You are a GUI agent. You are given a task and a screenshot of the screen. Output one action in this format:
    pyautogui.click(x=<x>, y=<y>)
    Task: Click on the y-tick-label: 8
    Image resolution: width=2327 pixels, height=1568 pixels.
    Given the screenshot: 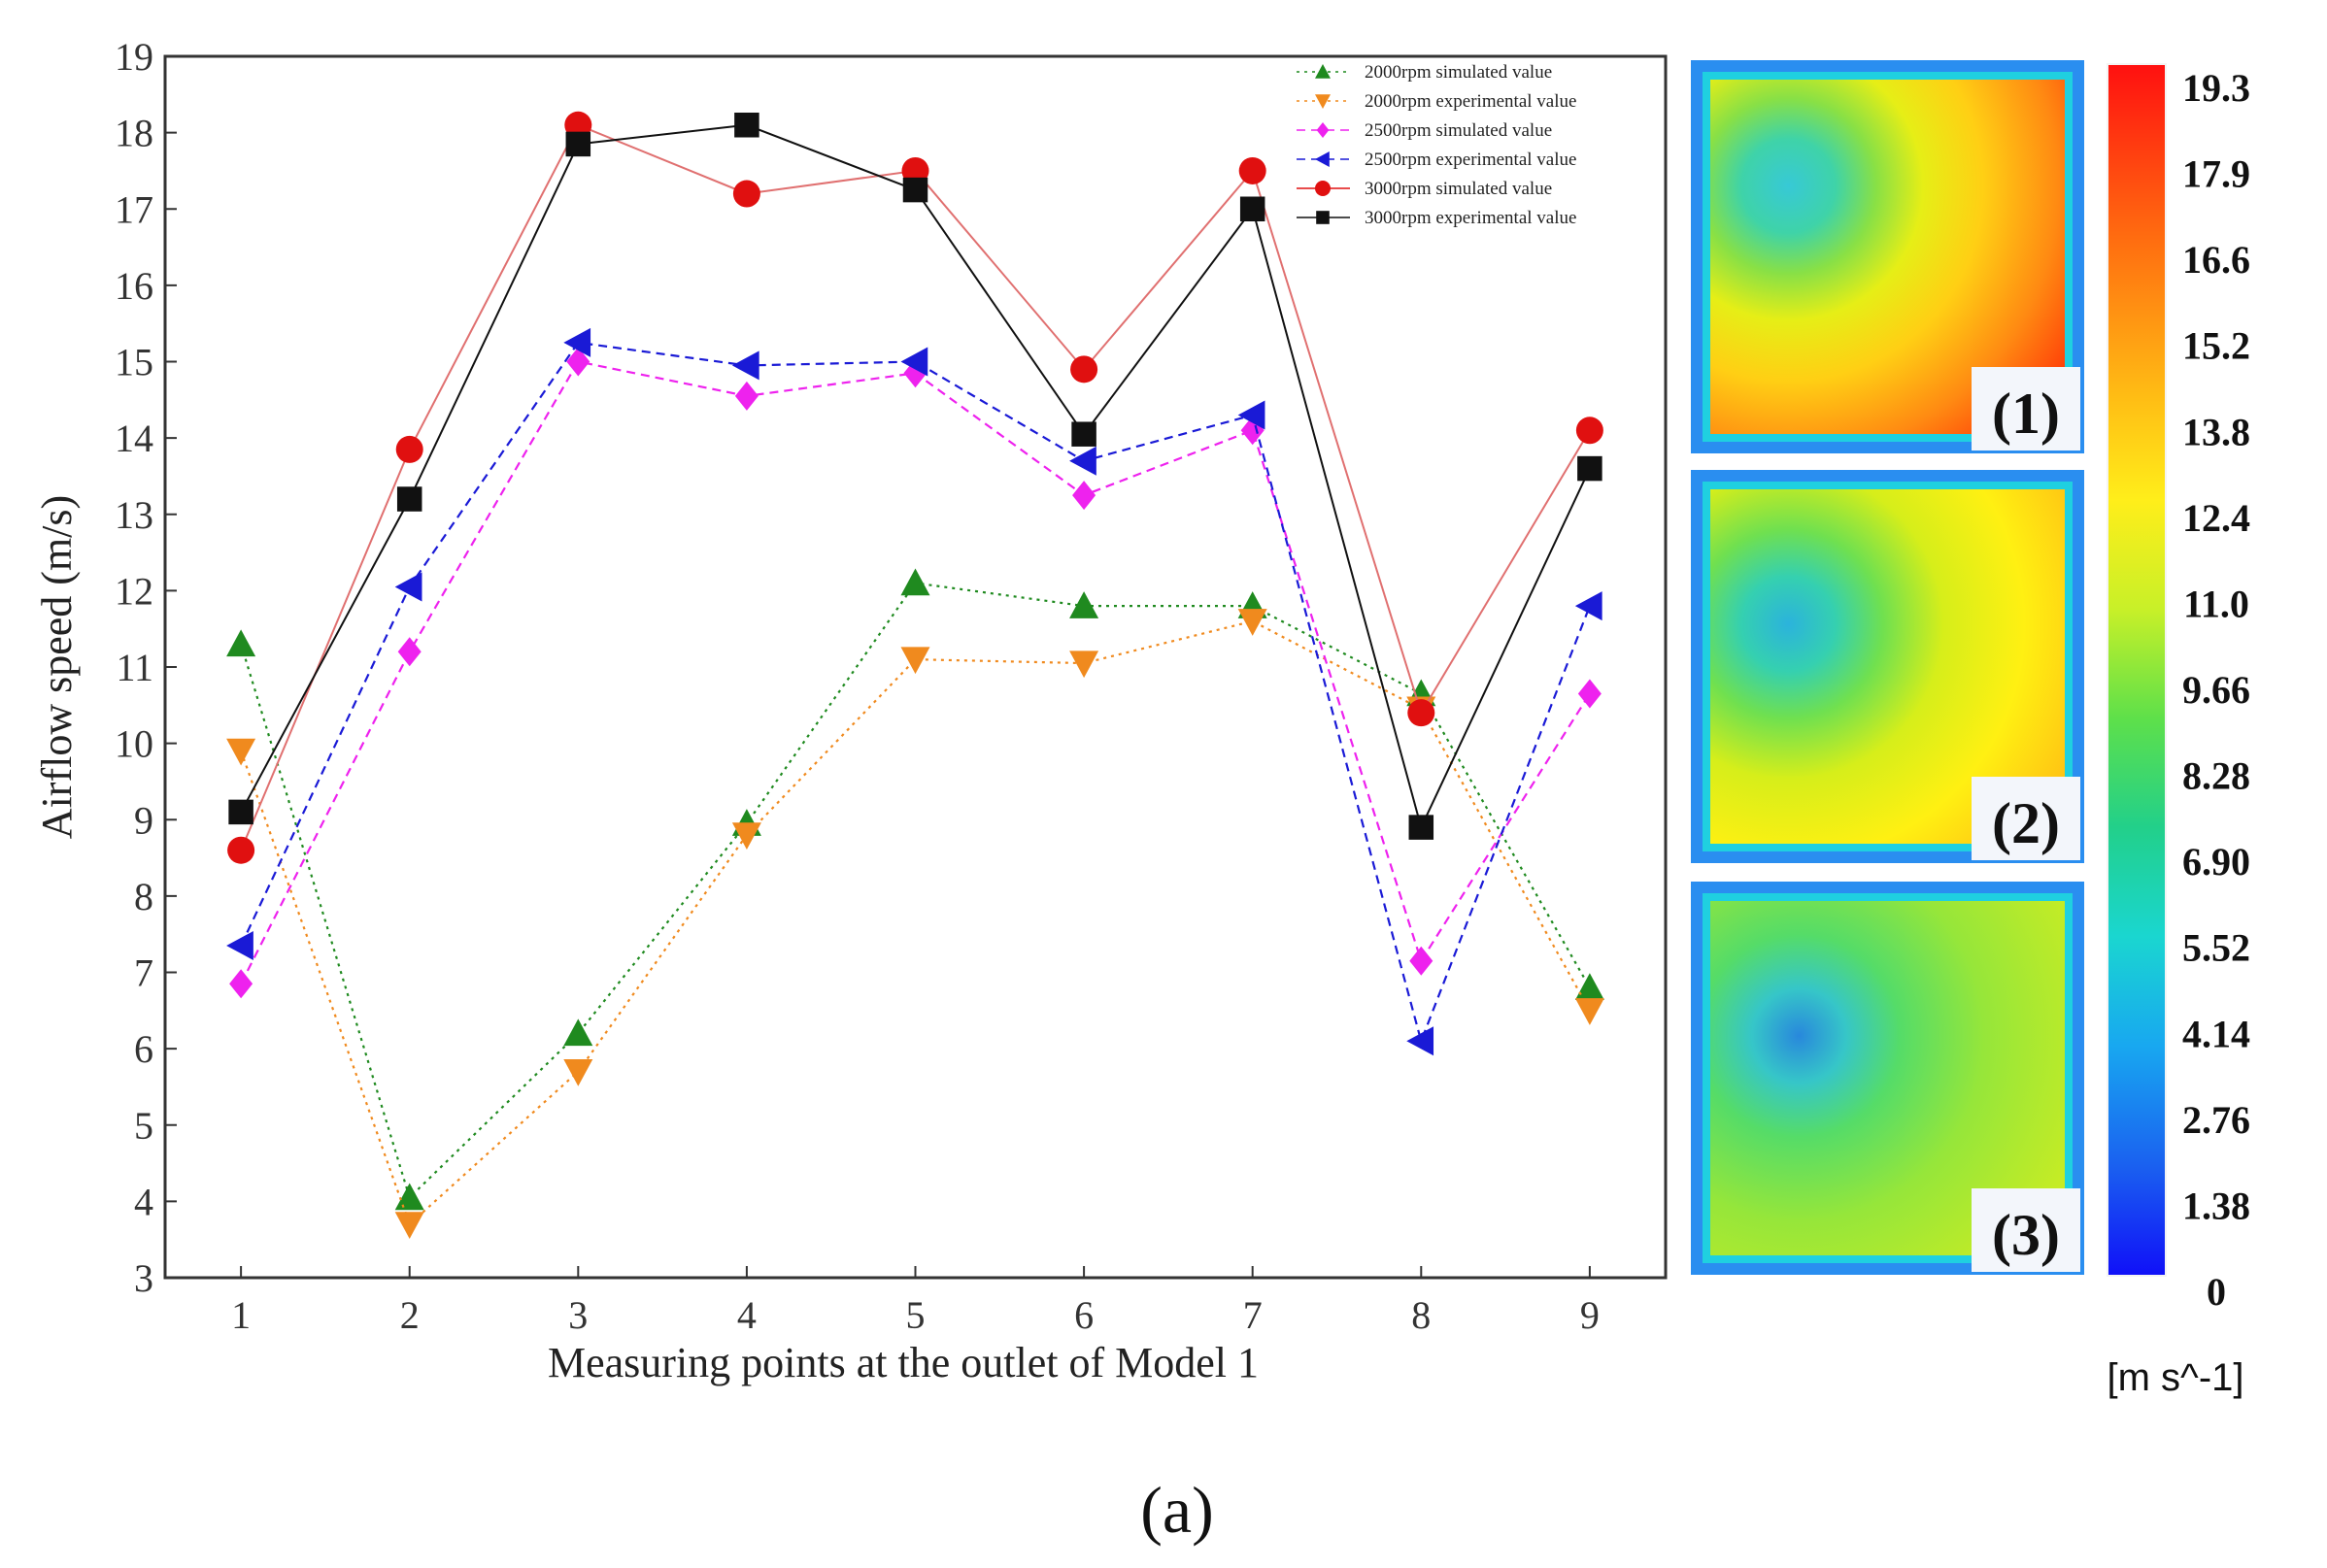 What is the action you would take?
    pyautogui.click(x=143, y=896)
    